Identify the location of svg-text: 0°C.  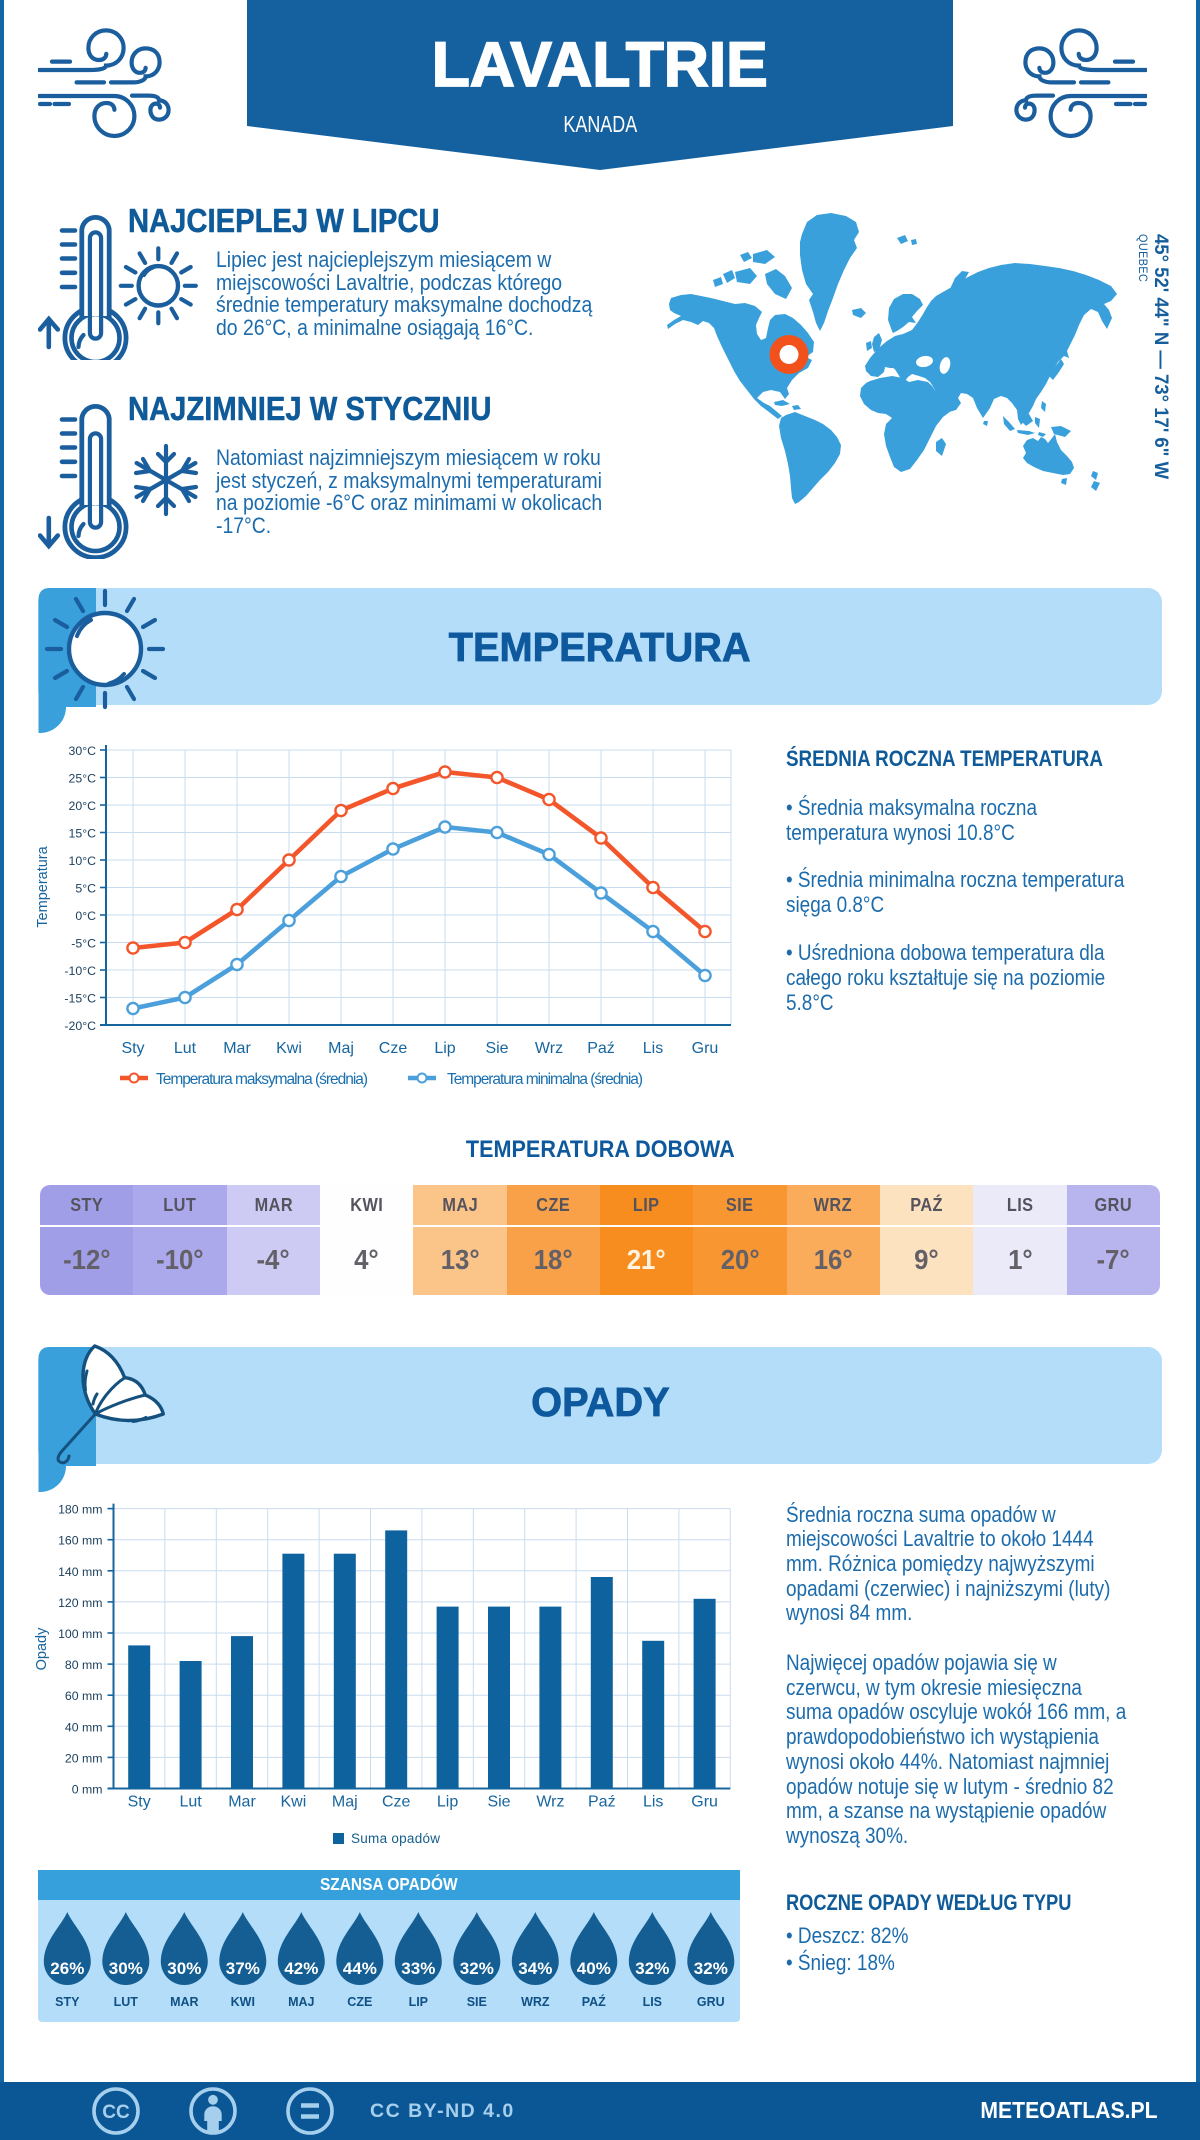
(85, 916).